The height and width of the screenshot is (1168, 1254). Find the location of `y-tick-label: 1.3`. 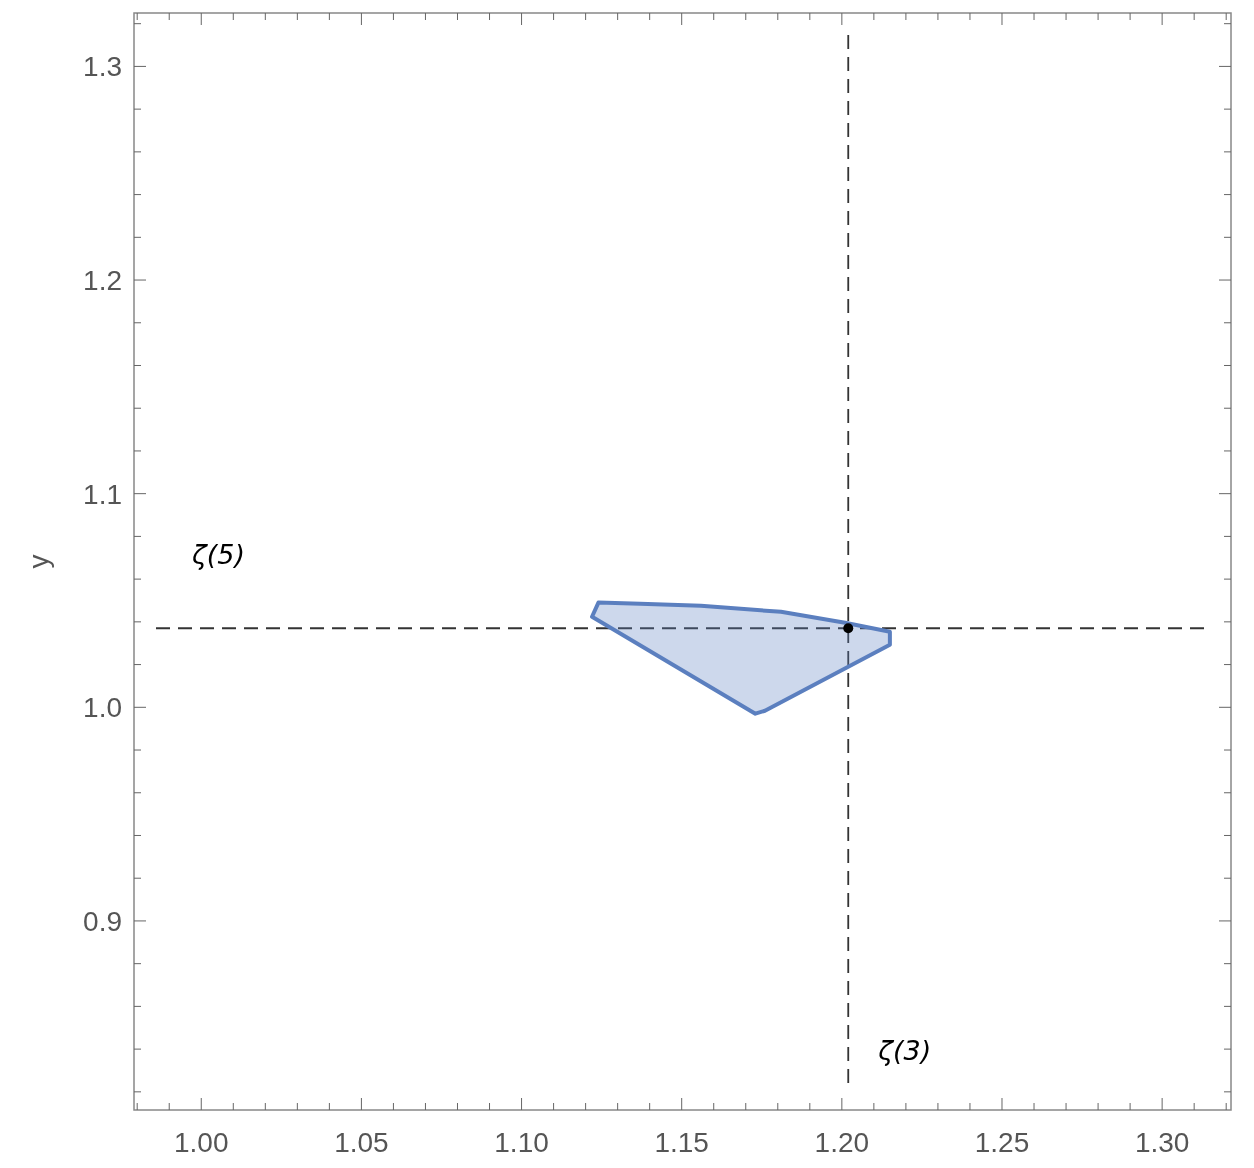

y-tick-label: 1.3 is located at coordinates (102, 67).